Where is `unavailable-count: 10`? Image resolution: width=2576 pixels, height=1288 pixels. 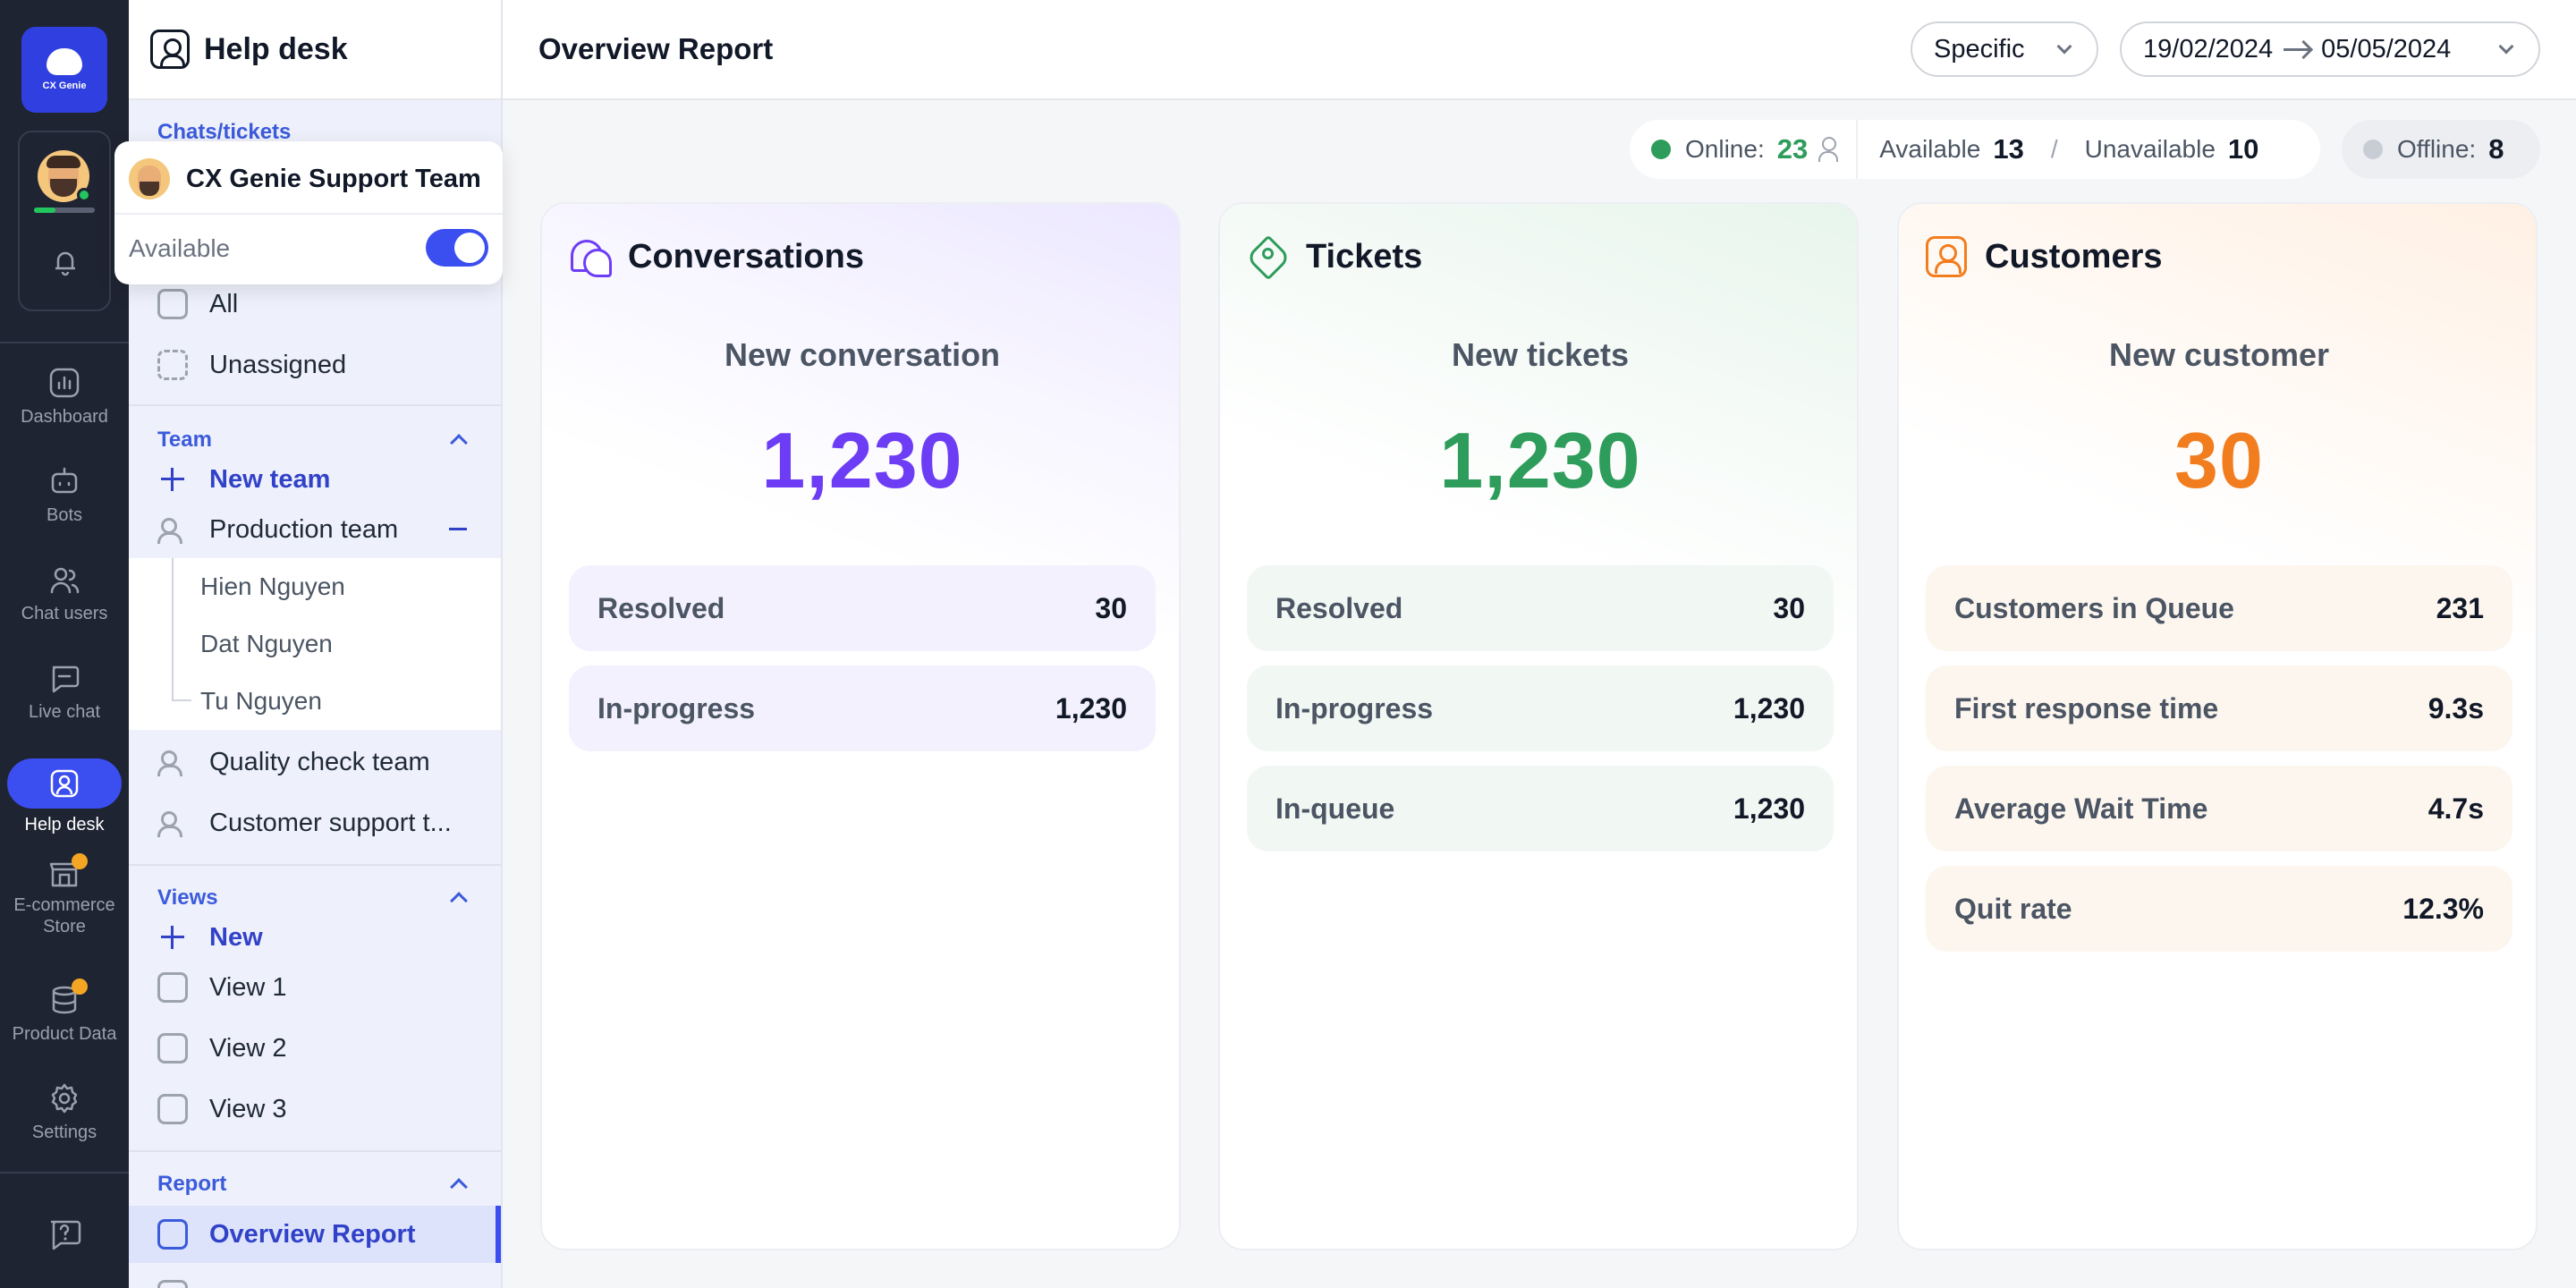 unavailable-count: 10 is located at coordinates (2243, 149).